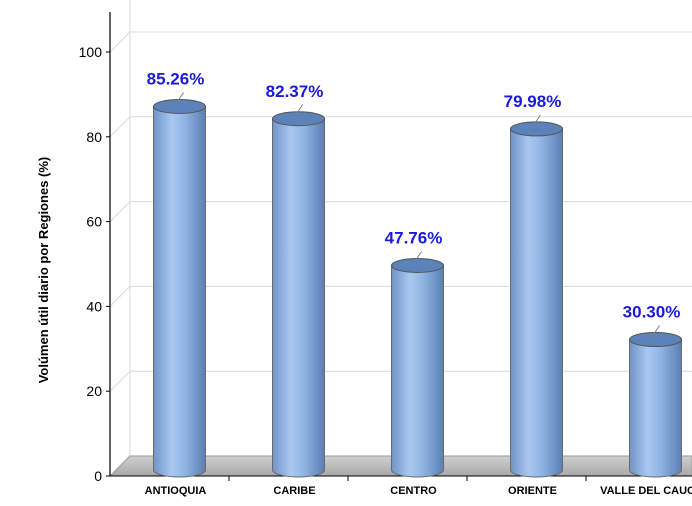  I want to click on y-tick-label: 100, so click(91, 52).